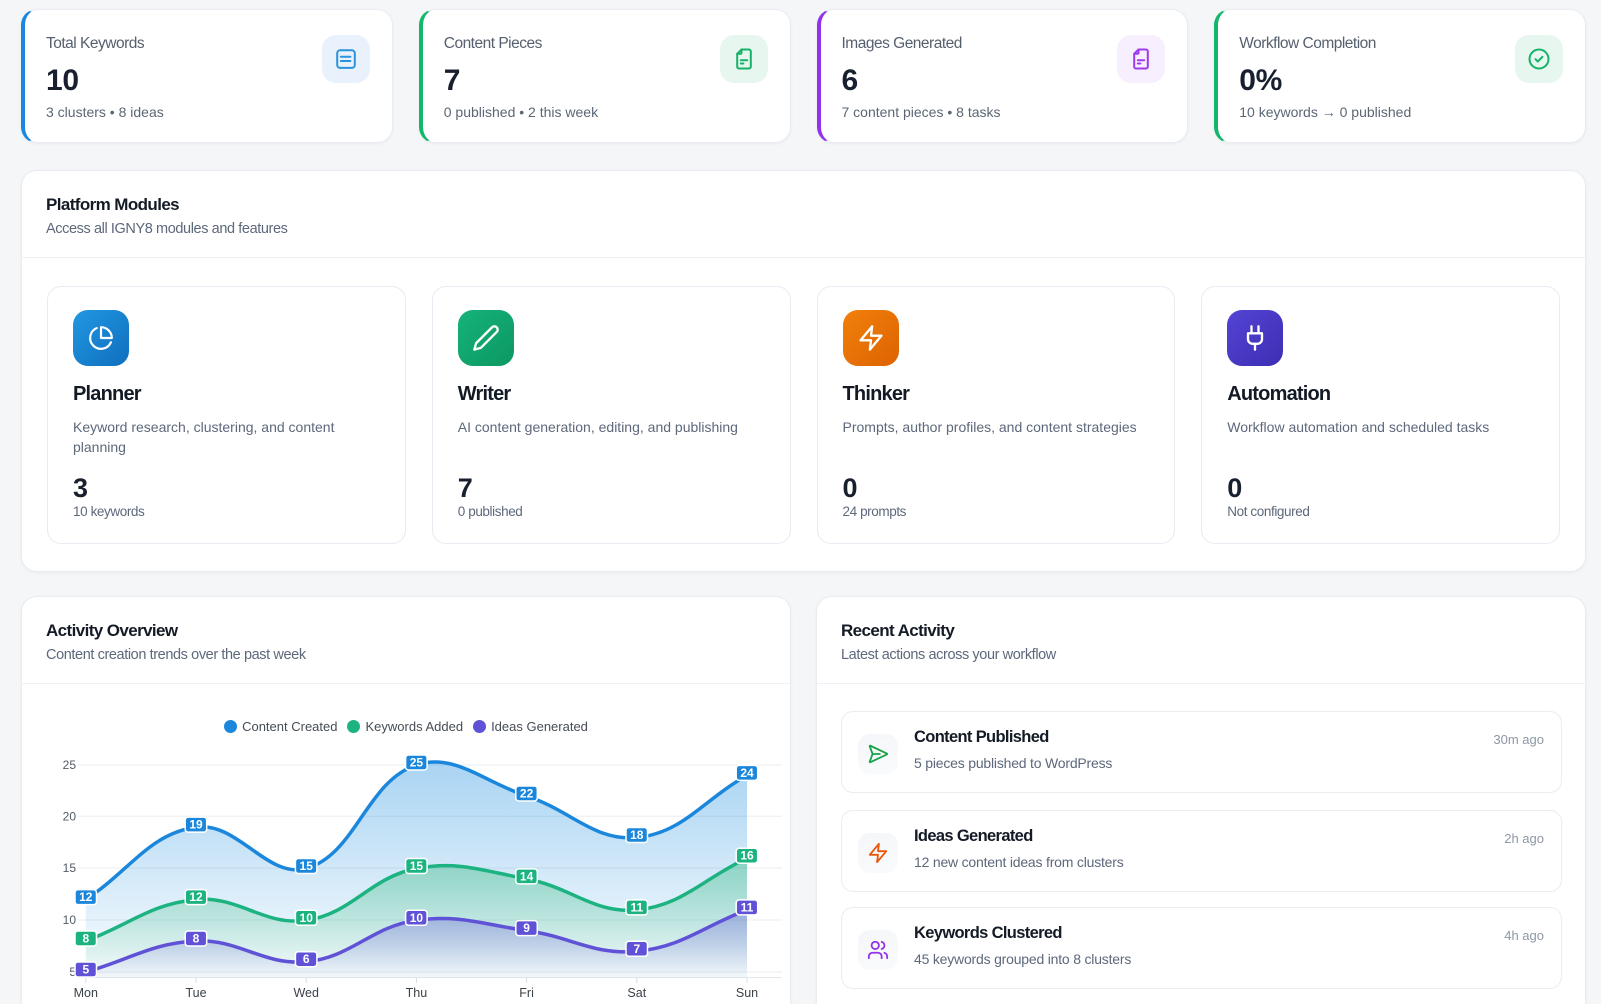  I want to click on svg-text: 20, so click(70, 816).